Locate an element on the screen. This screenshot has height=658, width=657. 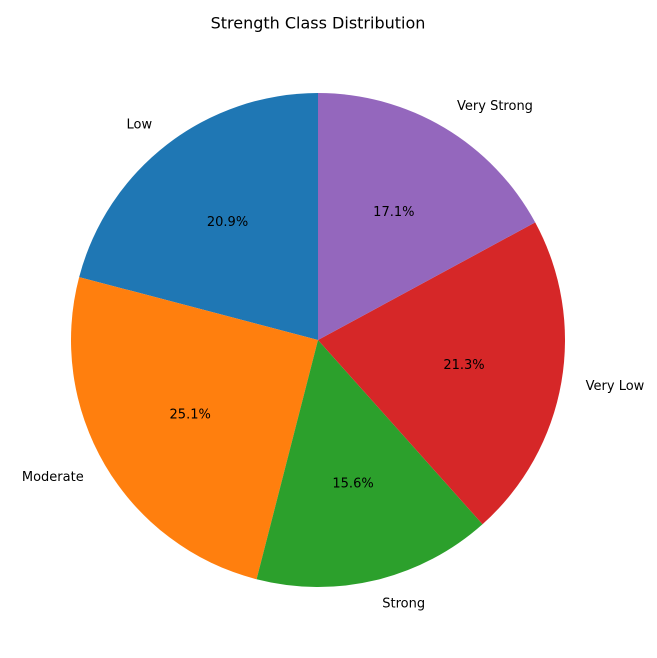
pie-slice-low is located at coordinates (198, 216).